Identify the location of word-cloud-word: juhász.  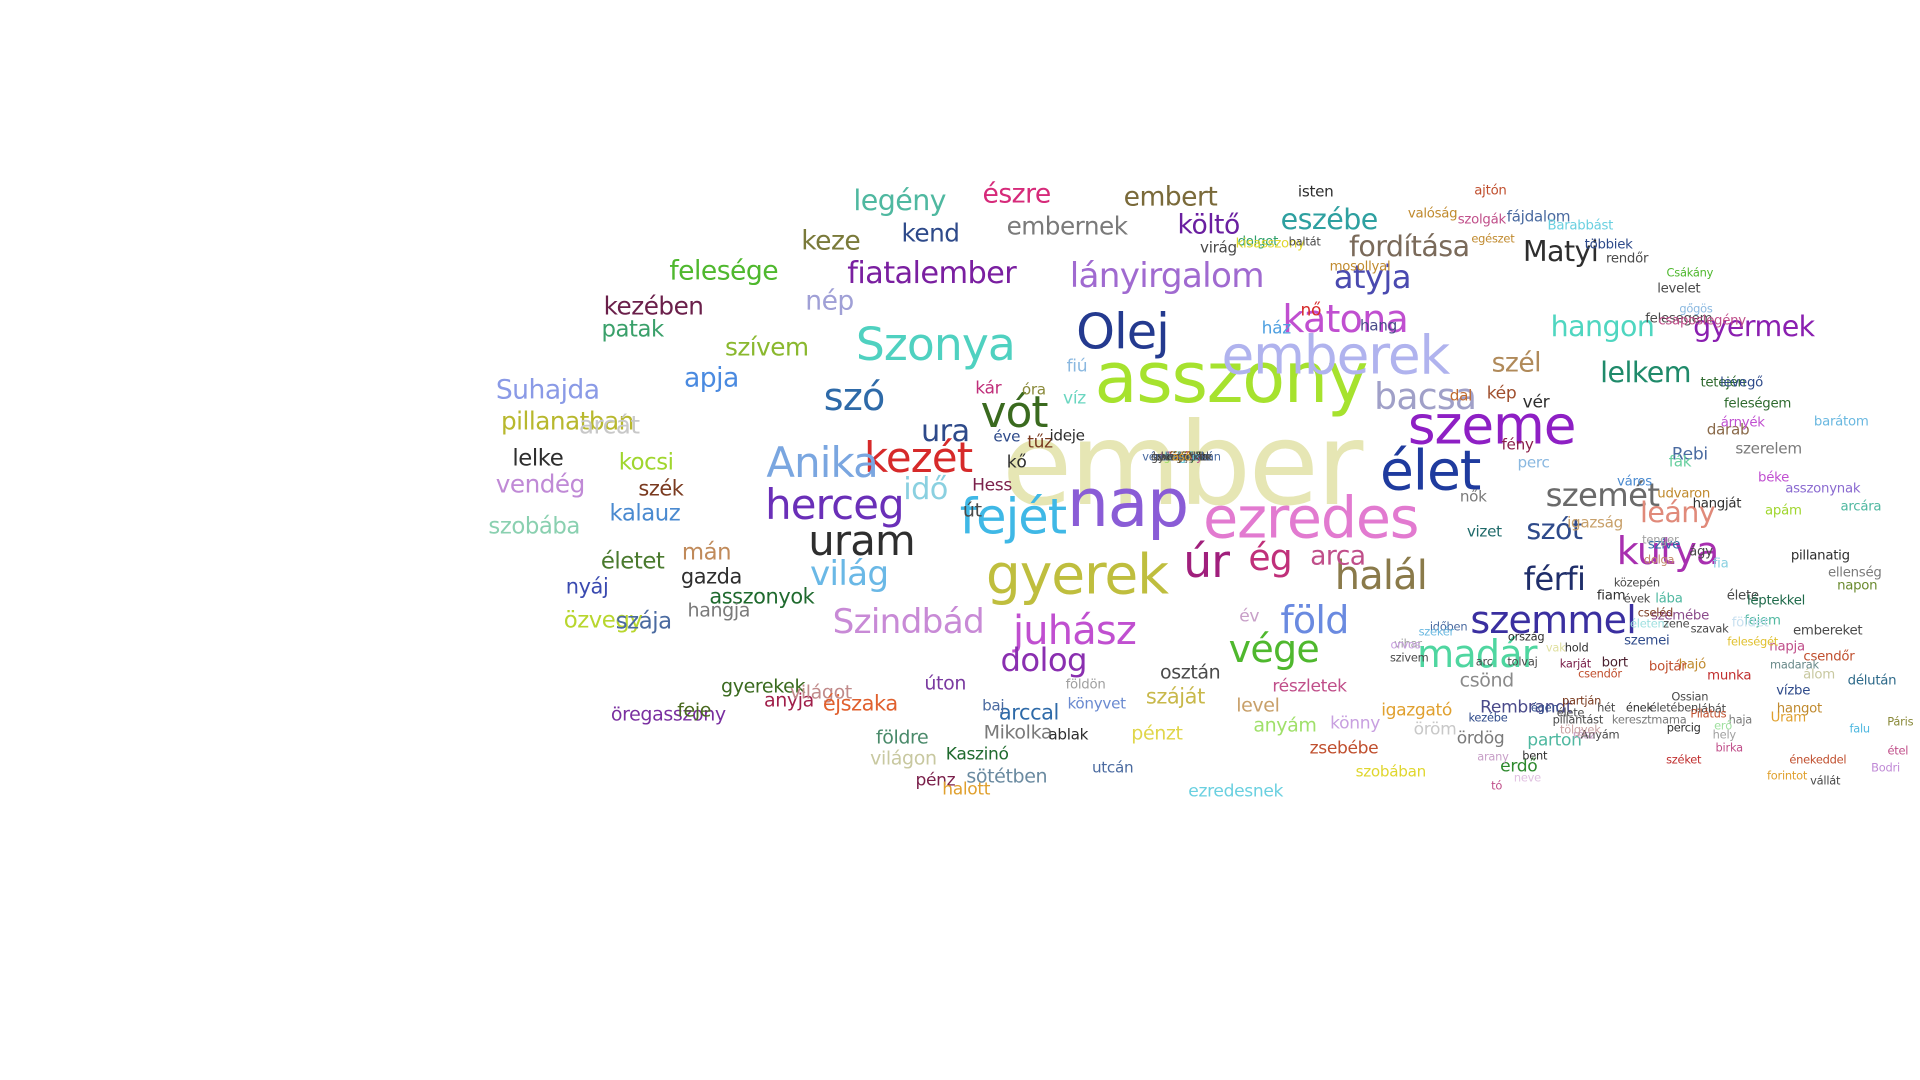
(1074, 631).